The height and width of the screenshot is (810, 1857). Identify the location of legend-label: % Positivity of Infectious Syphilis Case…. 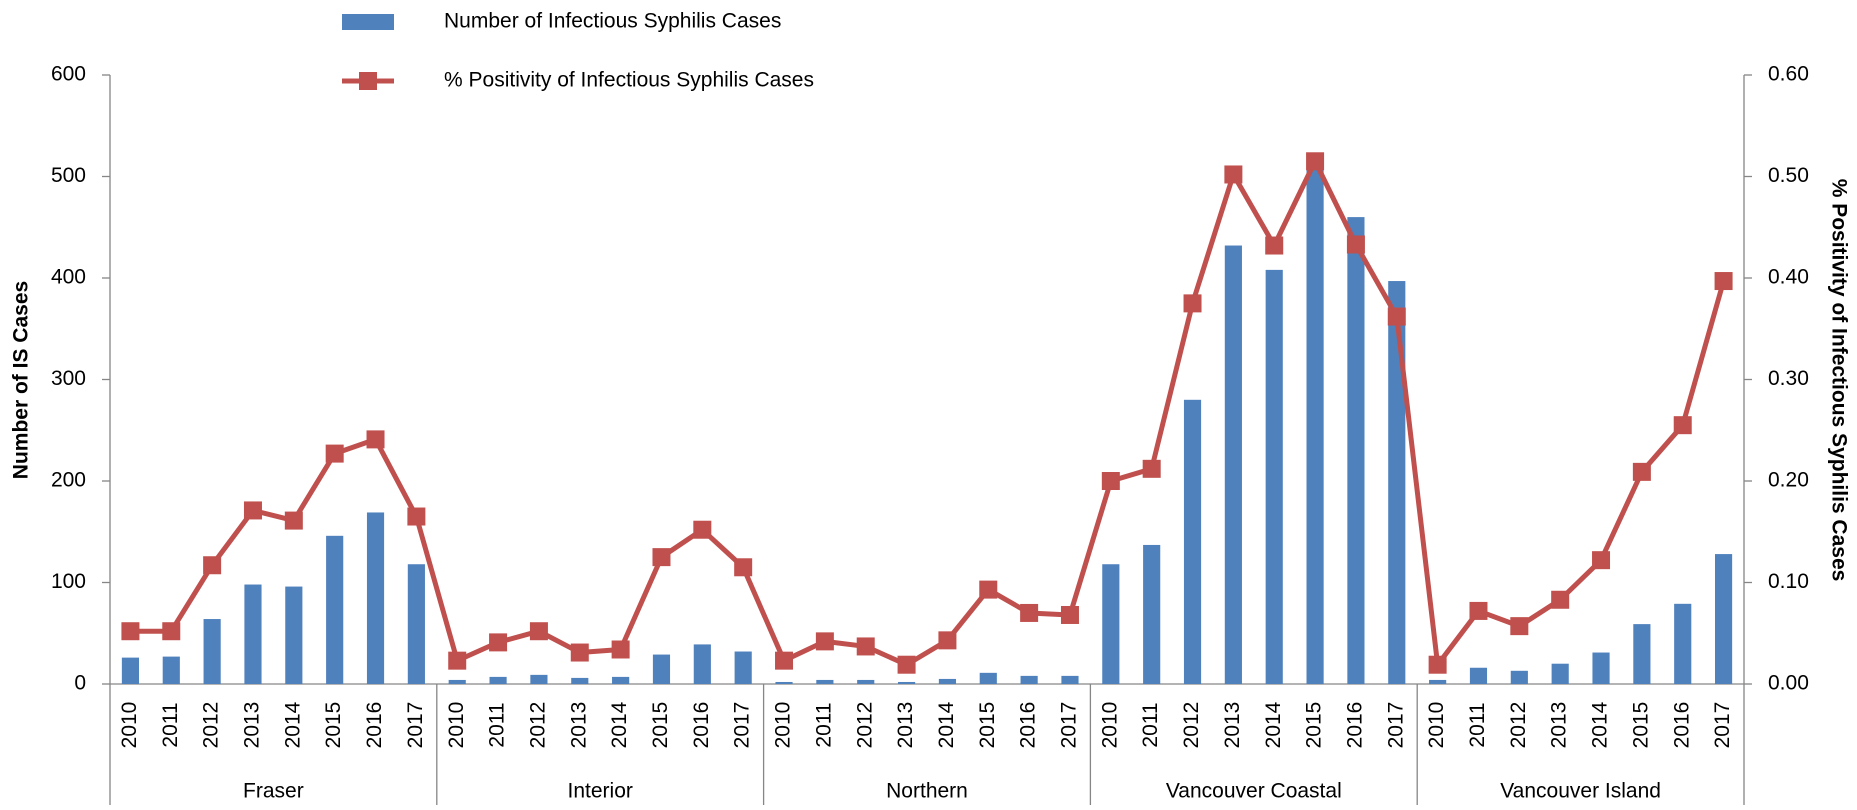
(629, 80).